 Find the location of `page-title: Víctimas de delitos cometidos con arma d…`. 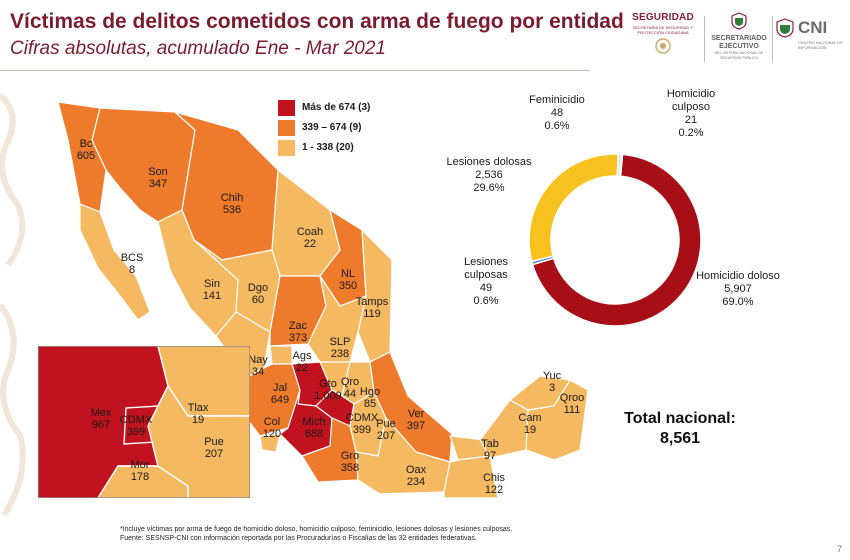

page-title: Víctimas de delitos cometidos con arma d… is located at coordinates (317, 21).